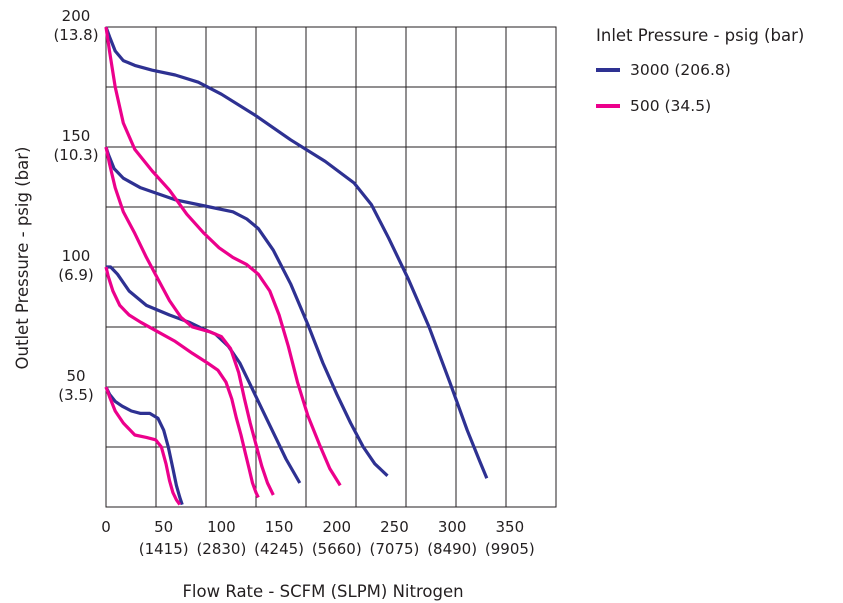 Image resolution: width=843 pixels, height=603 pixels. Describe the element at coordinates (76, 275) in the screenshot. I see `y-tick-sublabel: (6.9)` at that location.